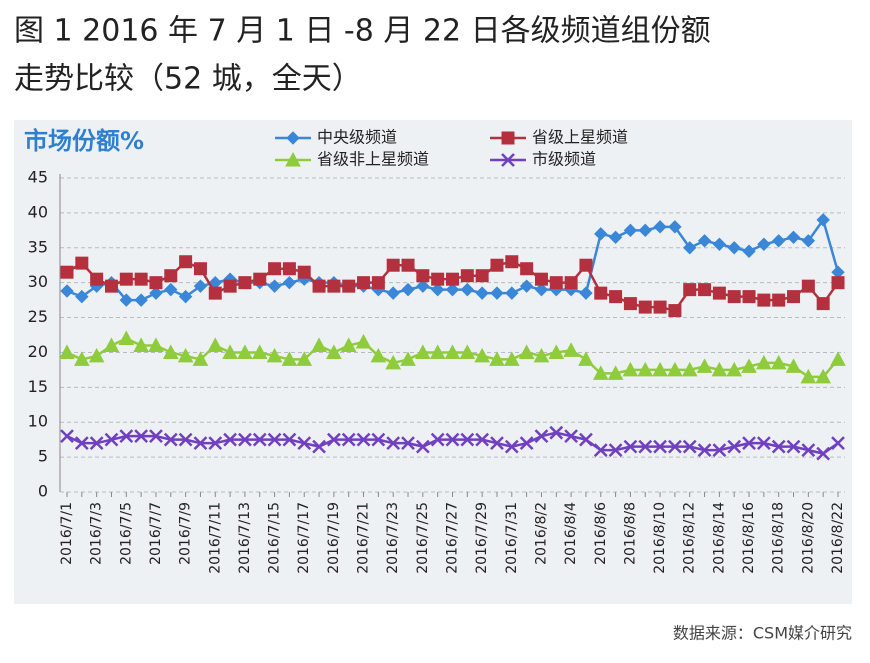  Describe the element at coordinates (838, 538) in the screenshot. I see `x-tick-label: 2016/8/22` at that location.